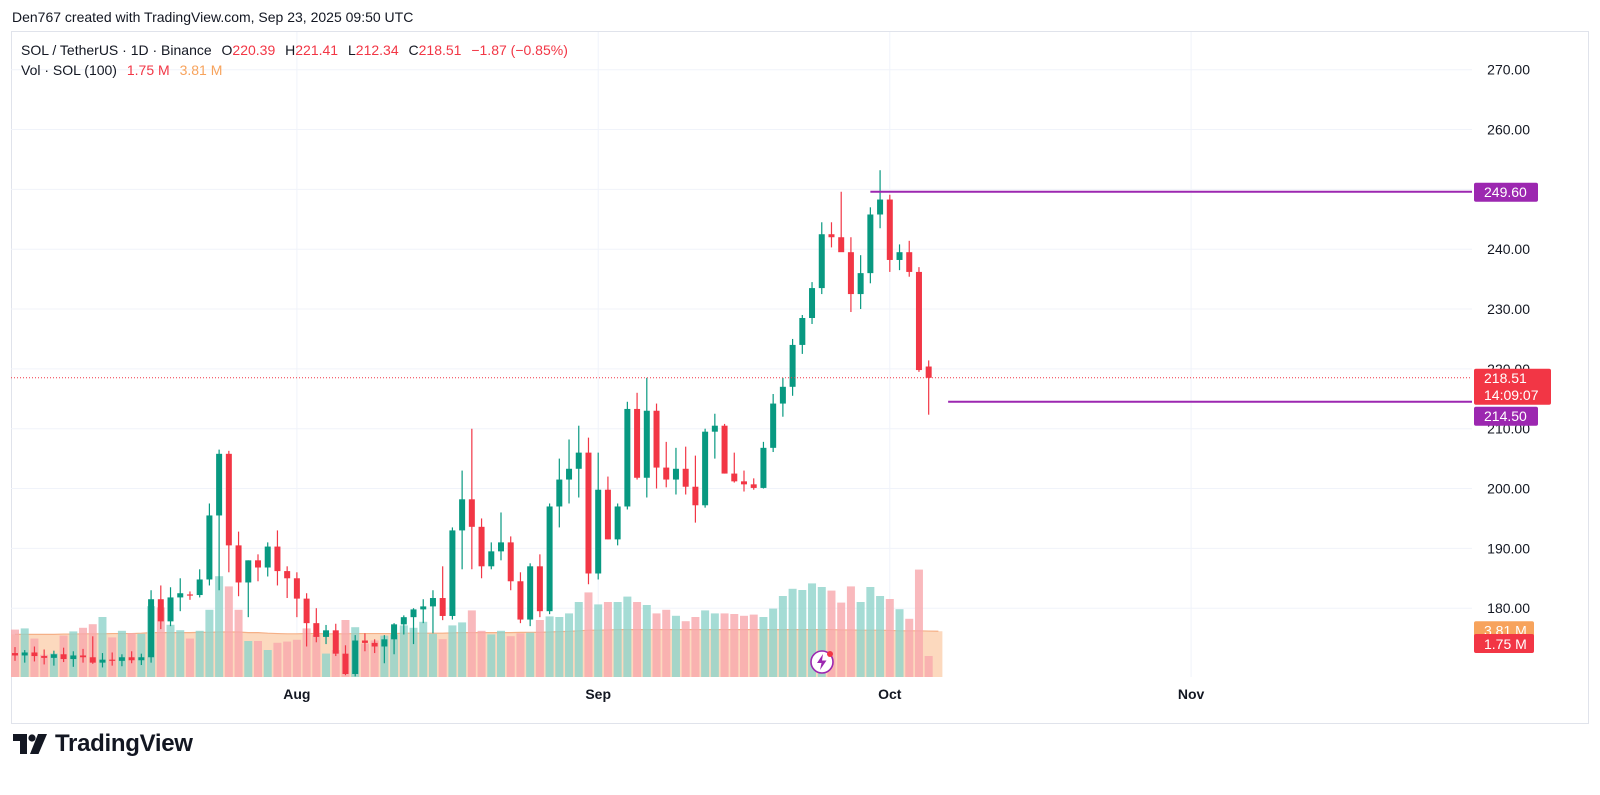 This screenshot has height=795, width=1600. Describe the element at coordinates (296, 694) in the screenshot. I see `time-tick-label: Aug` at that location.